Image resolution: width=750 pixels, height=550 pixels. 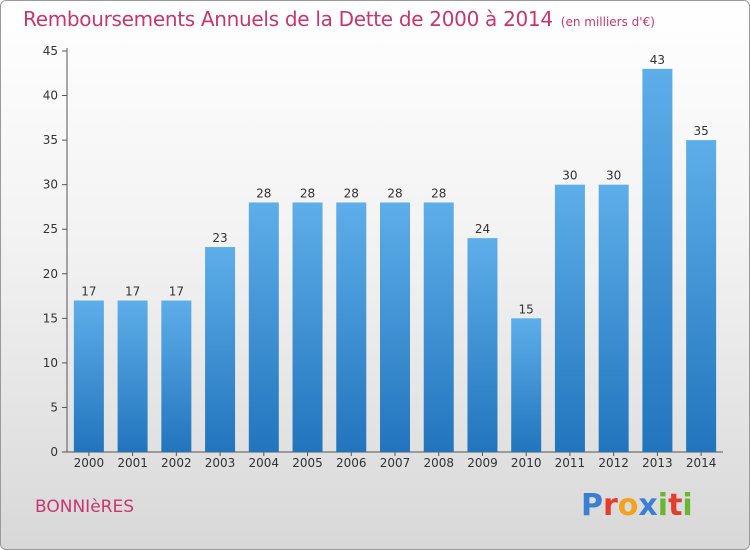 What do you see at coordinates (50, 274) in the screenshot?
I see `y-tick-label: 20` at bounding box center [50, 274].